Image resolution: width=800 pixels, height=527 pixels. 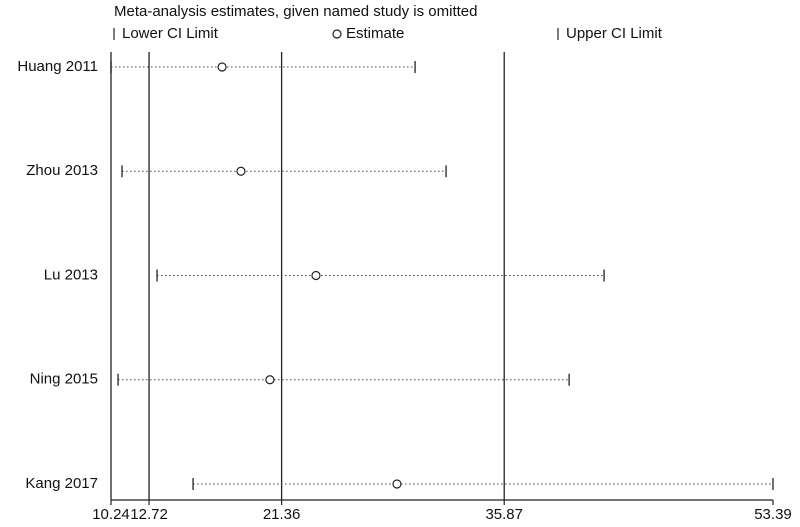 What do you see at coordinates (64, 379) in the screenshot?
I see `y-tick-label: Ning 2015` at bounding box center [64, 379].